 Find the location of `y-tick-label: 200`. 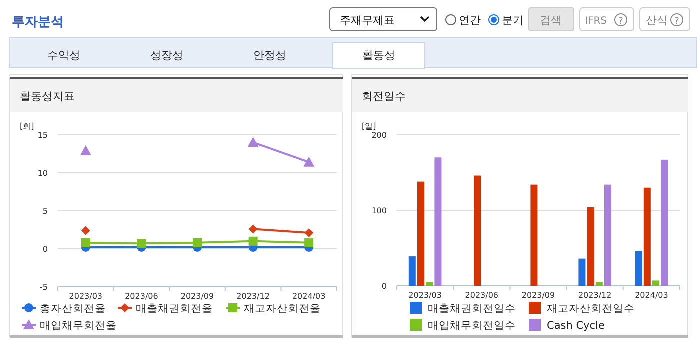

y-tick-label: 200 is located at coordinates (379, 135).